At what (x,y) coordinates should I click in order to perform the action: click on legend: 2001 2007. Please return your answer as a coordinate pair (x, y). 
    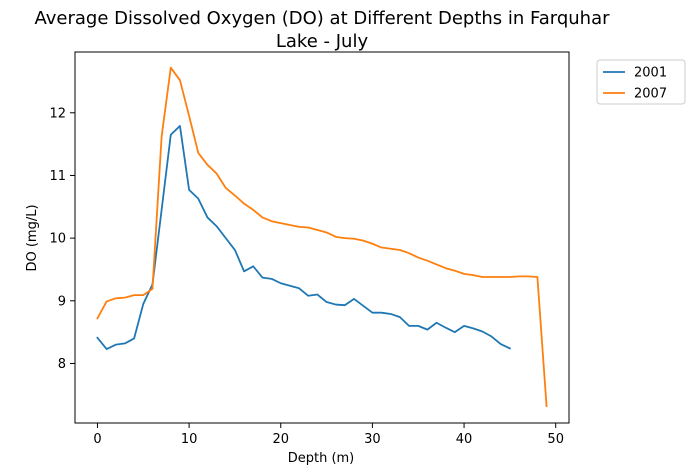
    Looking at the image, I should click on (641, 82).